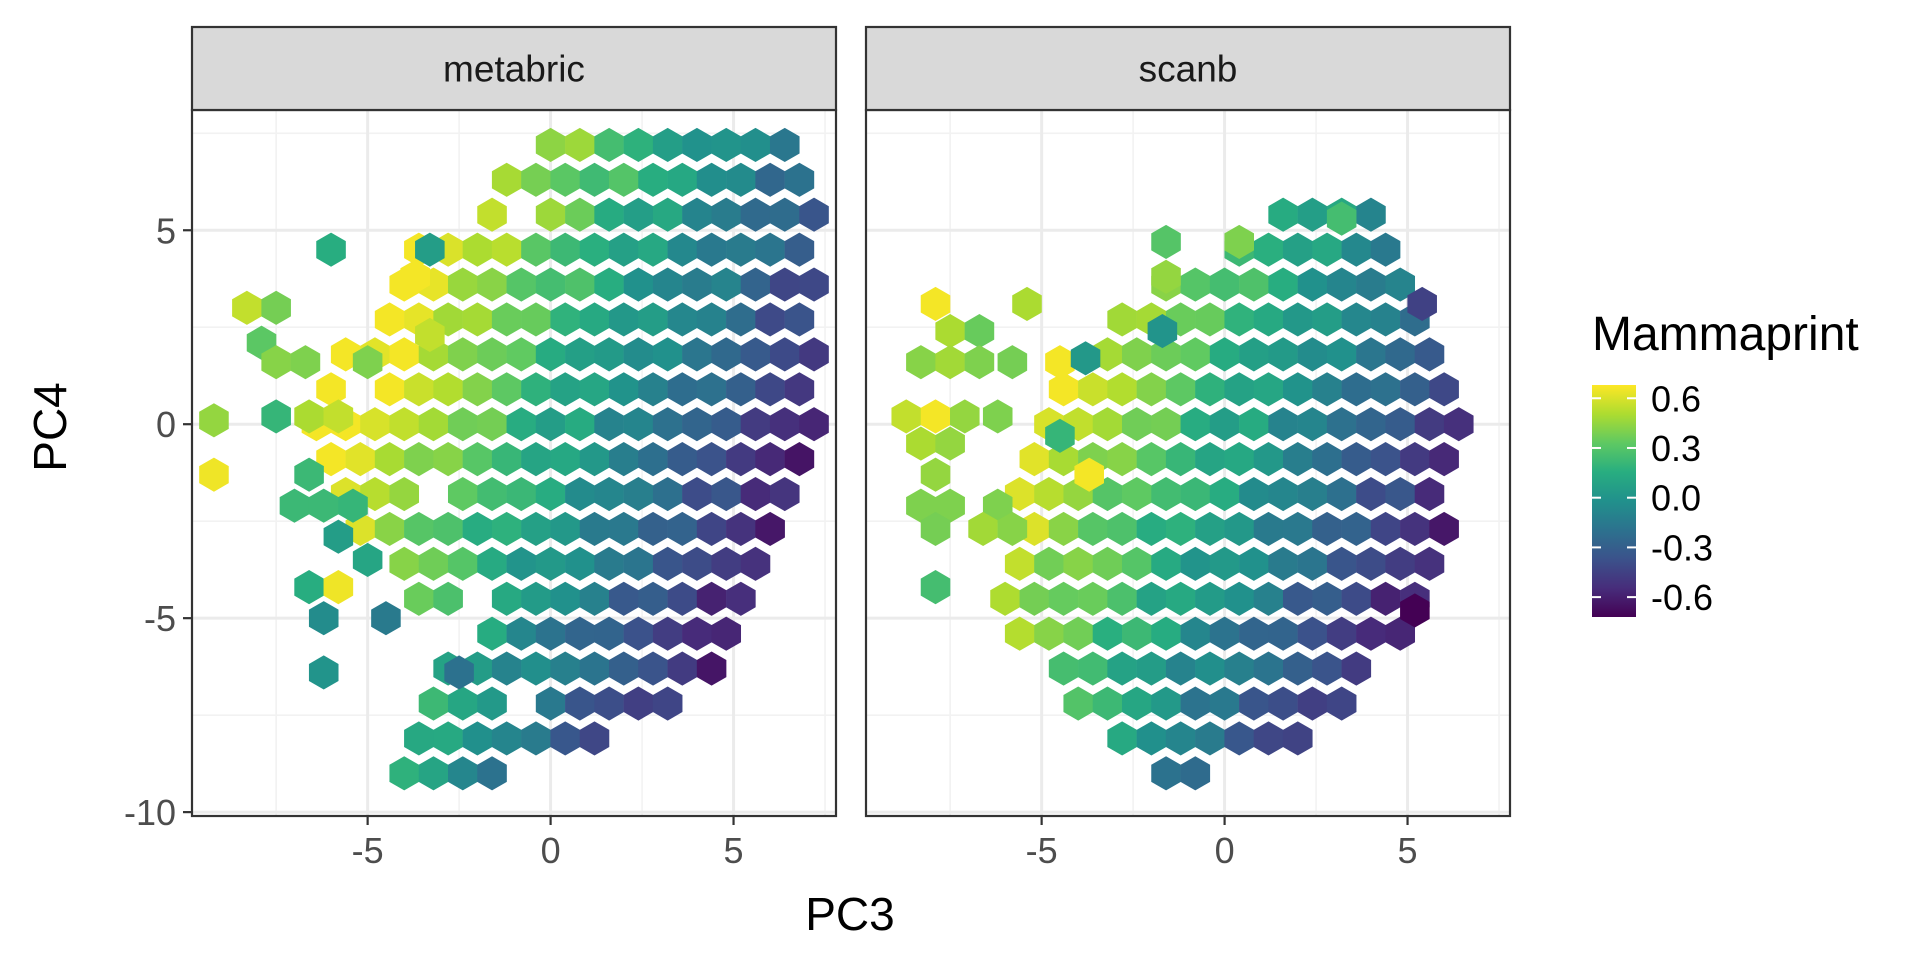 The image size is (1920, 965). Describe the element at coordinates (166, 424) in the screenshot. I see `y-tick-label: 0` at that location.